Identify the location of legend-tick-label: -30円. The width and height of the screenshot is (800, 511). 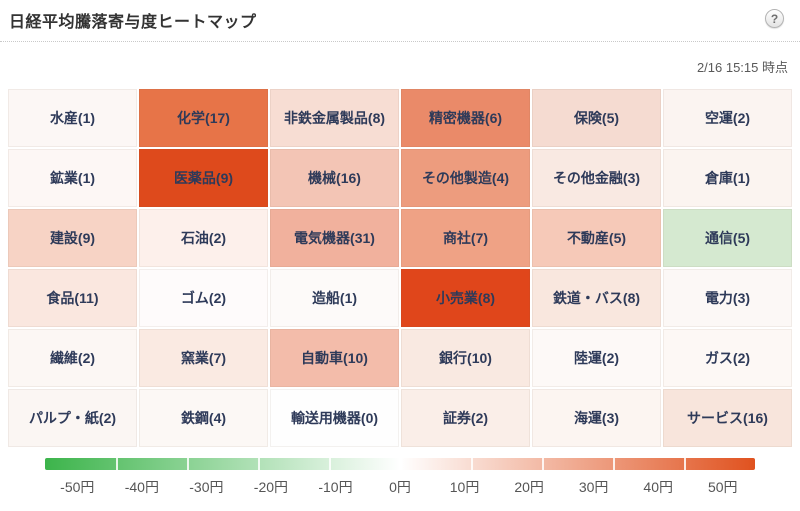
(206, 487).